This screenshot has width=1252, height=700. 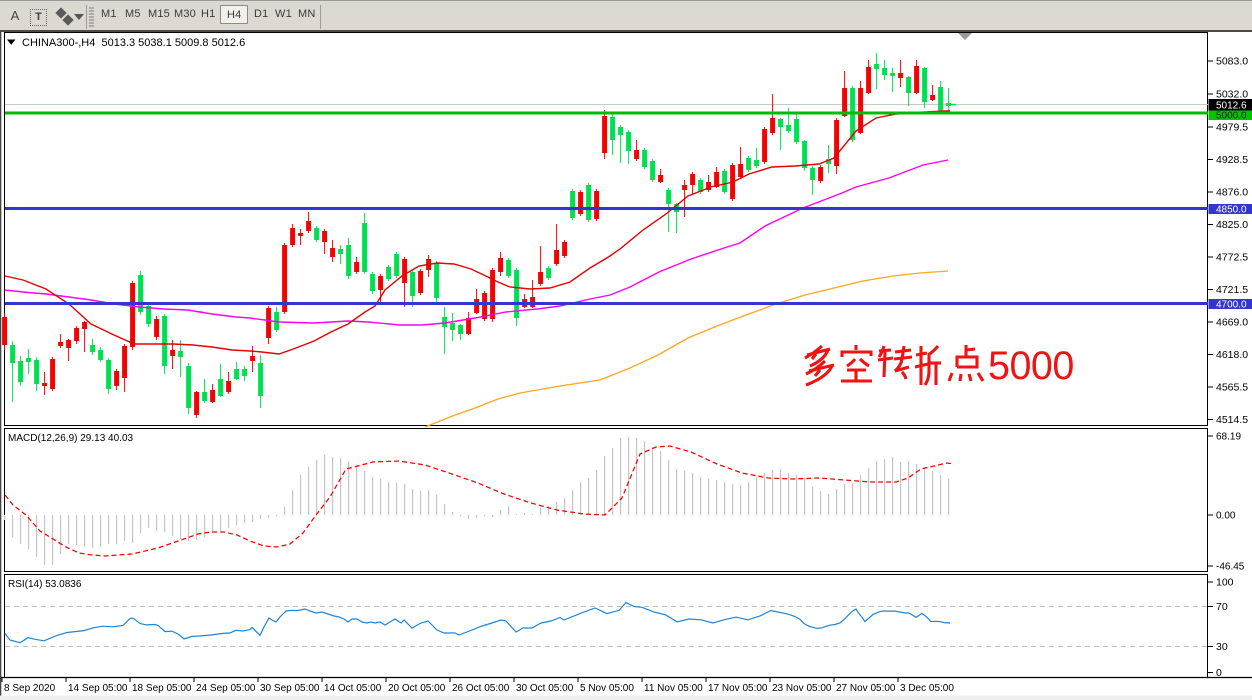 What do you see at coordinates (1232, 193) in the screenshot?
I see `svg-text: 4876.0` at bounding box center [1232, 193].